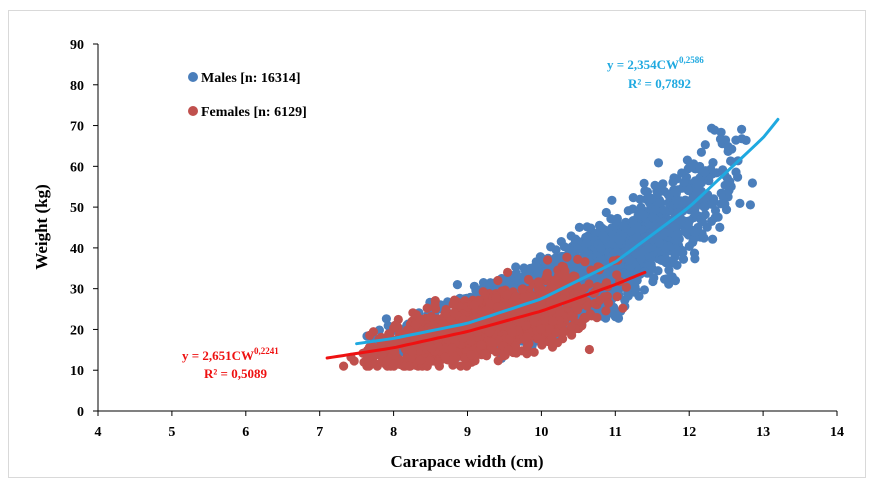  What do you see at coordinates (655, 73) in the screenshot?
I see `males-trend-annotation: y = 2,354CW0,2586 R² = 0,7892` at bounding box center [655, 73].